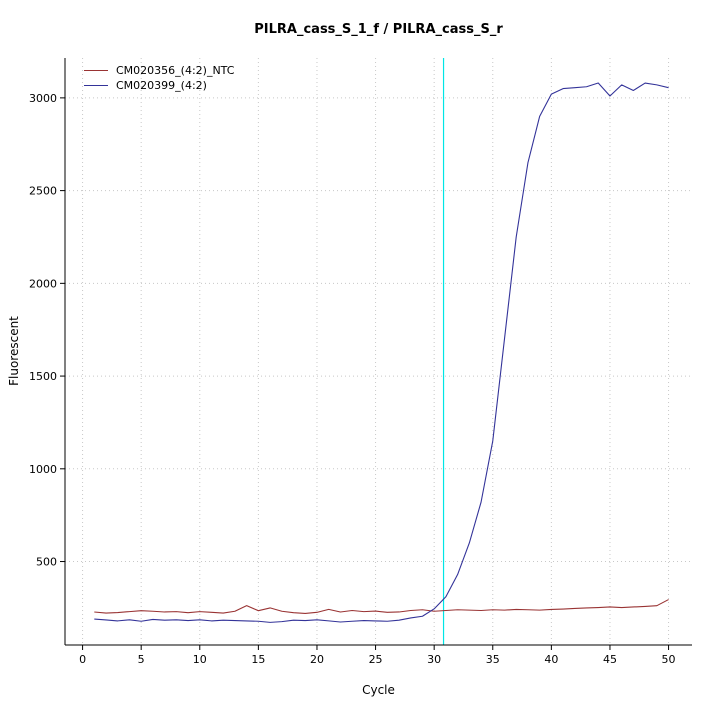 The image size is (720, 720). I want to click on x-tick-label: 5, so click(141, 659).